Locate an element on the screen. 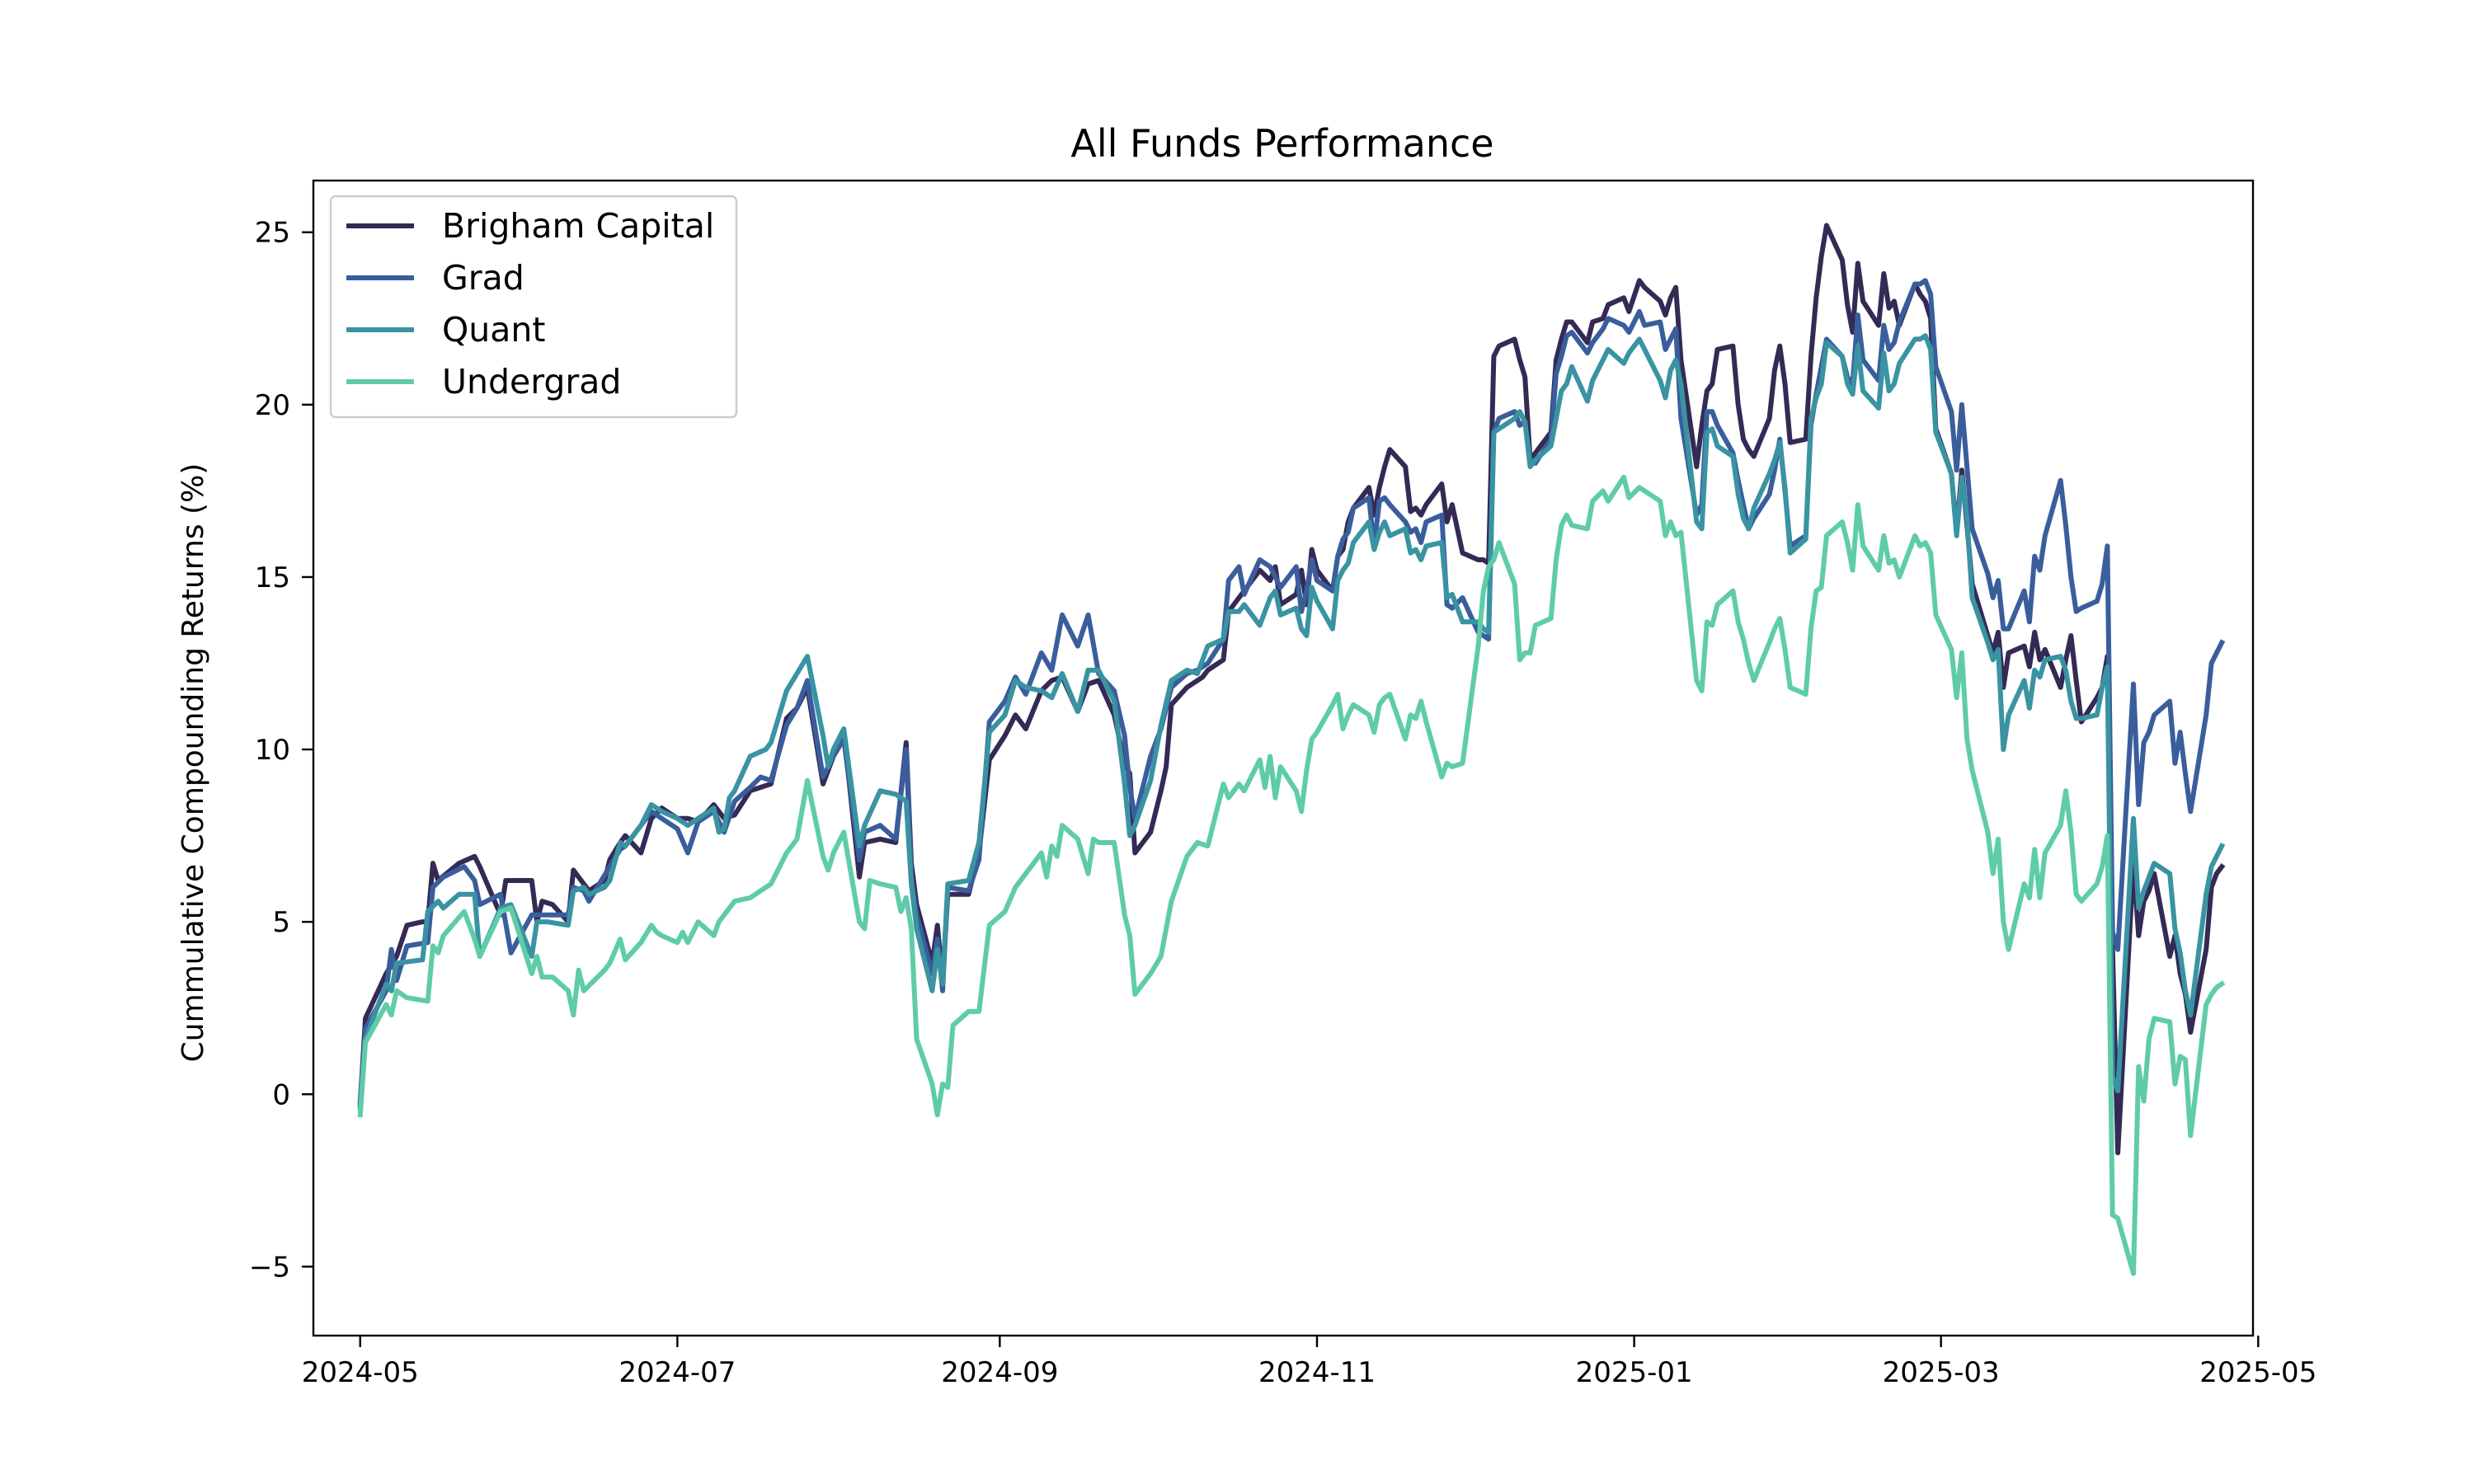 Image resolution: width=2474 pixels, height=1484 pixels. chart-title: All Funds Performance is located at coordinates (1281, 143).